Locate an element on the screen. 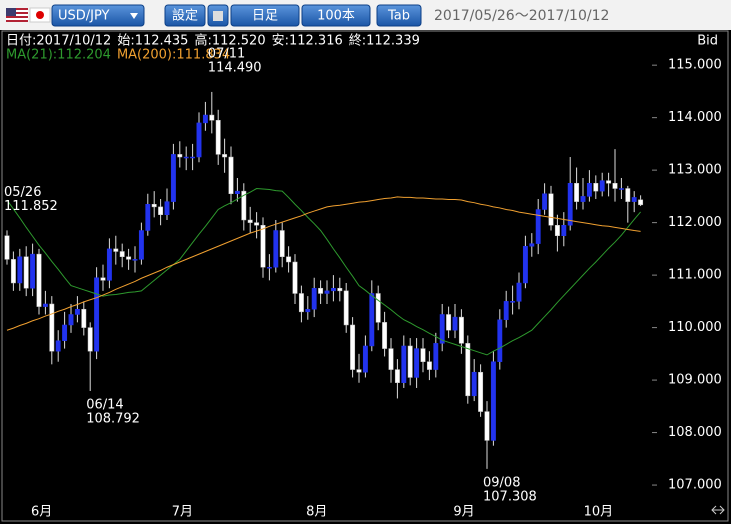 This screenshot has height=524, width=731. button-label: 設定 is located at coordinates (185, 16).